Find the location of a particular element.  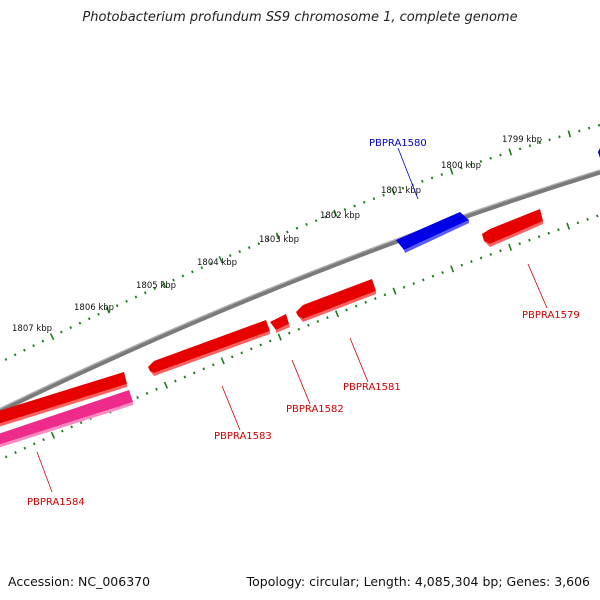

kbp-label-1806: 1806 kbp is located at coordinates (94, 308).